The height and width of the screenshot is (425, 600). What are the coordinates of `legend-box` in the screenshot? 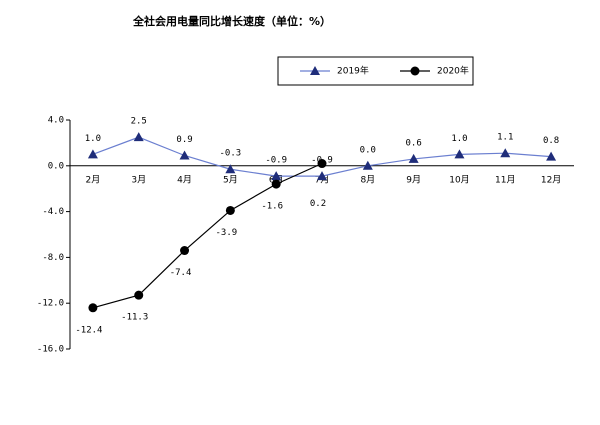 It's located at (375, 71).